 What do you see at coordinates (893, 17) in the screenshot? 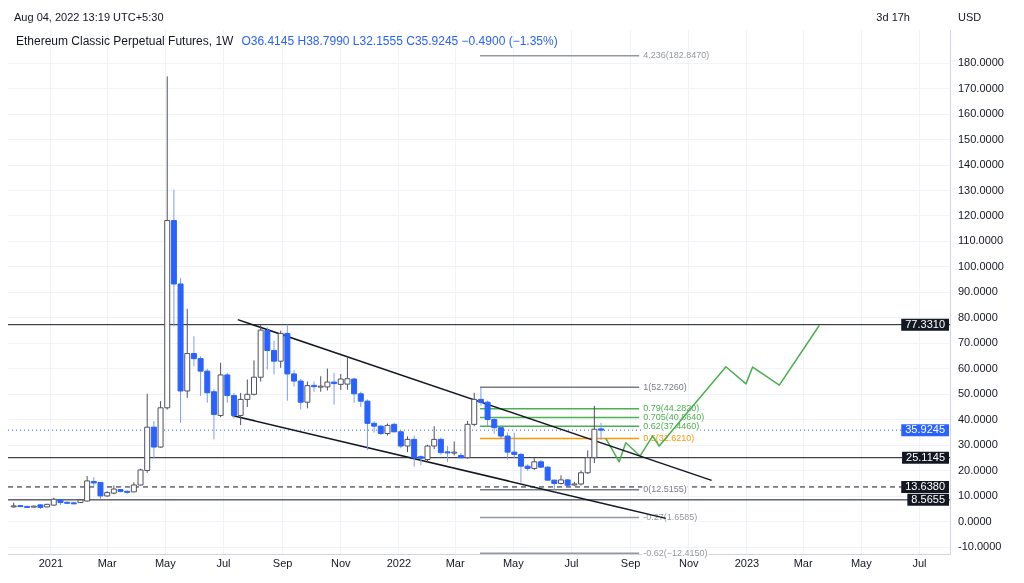
I see `text: 3d 17h` at bounding box center [893, 17].